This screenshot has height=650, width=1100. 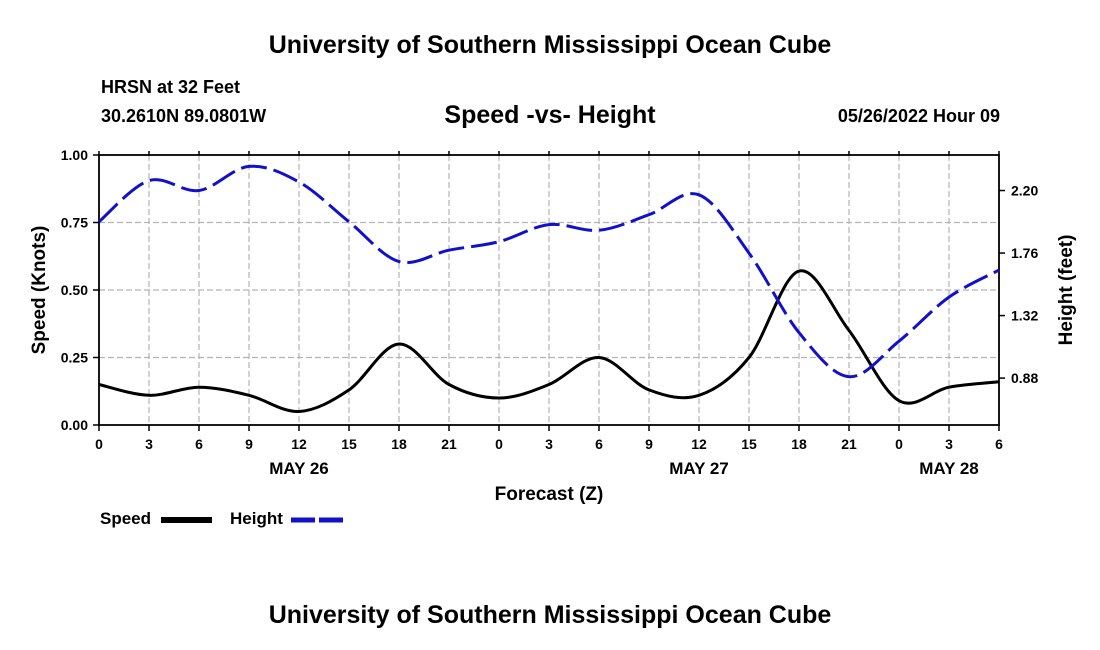 I want to click on date-label: MAY 28, so click(x=949, y=468).